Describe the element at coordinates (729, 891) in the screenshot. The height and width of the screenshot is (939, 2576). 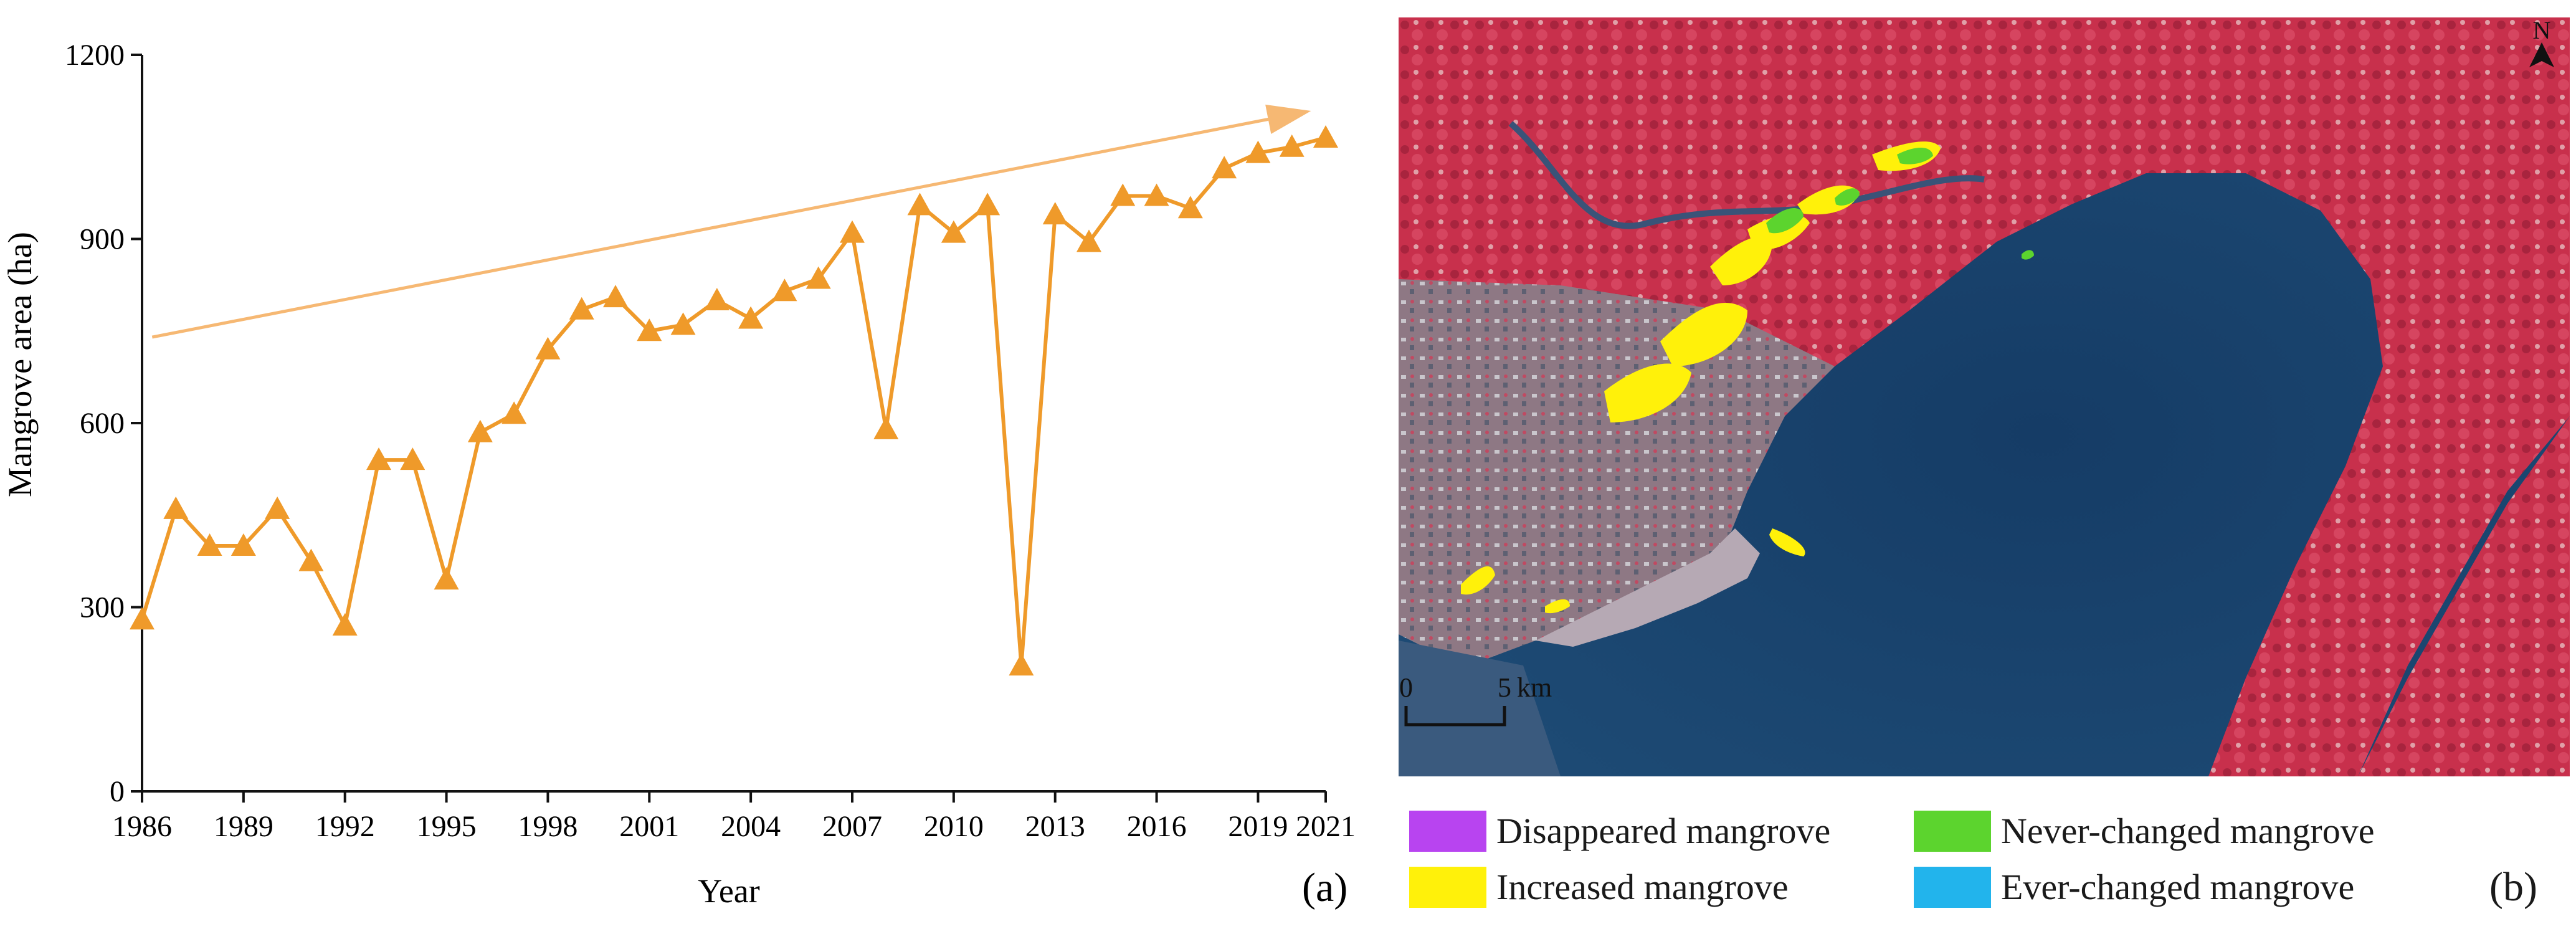
I see `x-axis-title: Year` at that location.